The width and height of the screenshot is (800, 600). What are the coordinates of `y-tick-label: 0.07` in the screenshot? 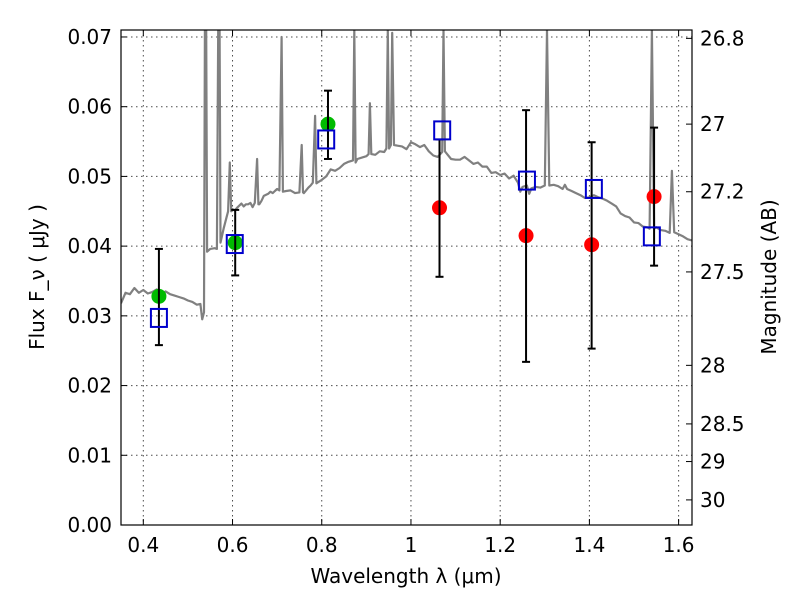 It's located at (89, 37).